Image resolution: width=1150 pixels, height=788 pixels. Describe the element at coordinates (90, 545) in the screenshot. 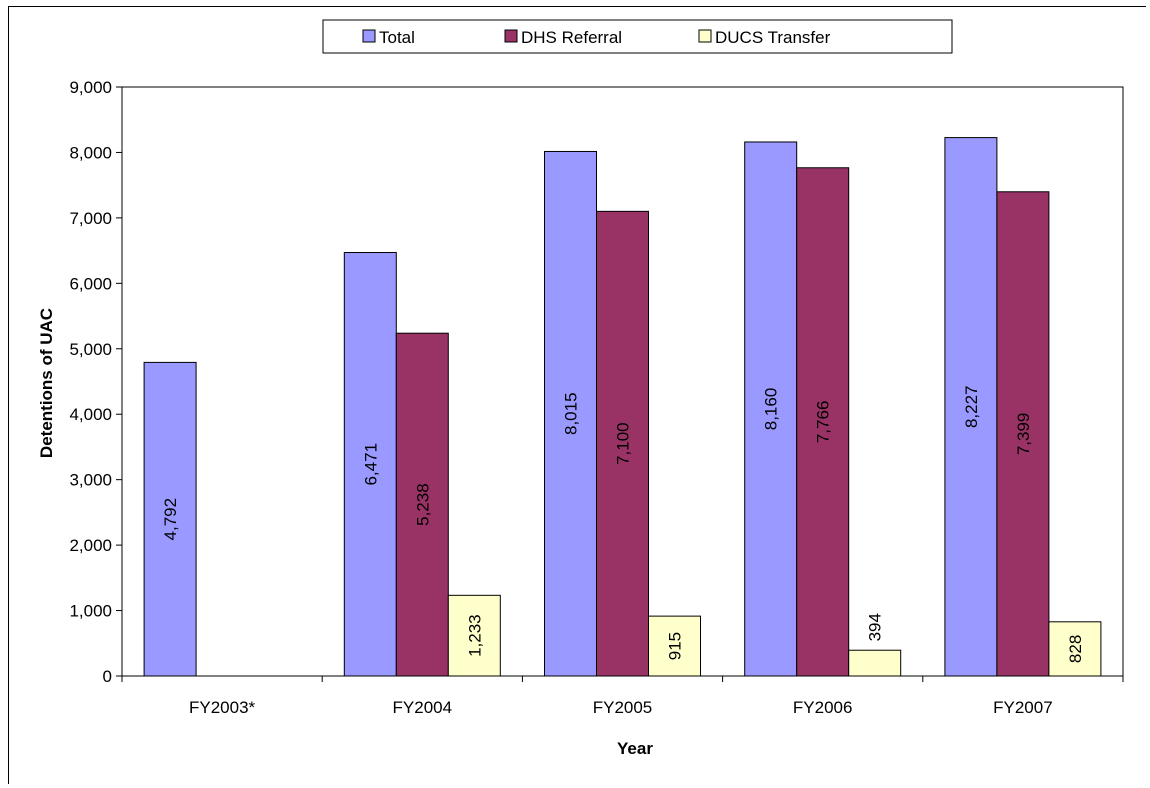

I see `y-tick-label: 2,000` at that location.